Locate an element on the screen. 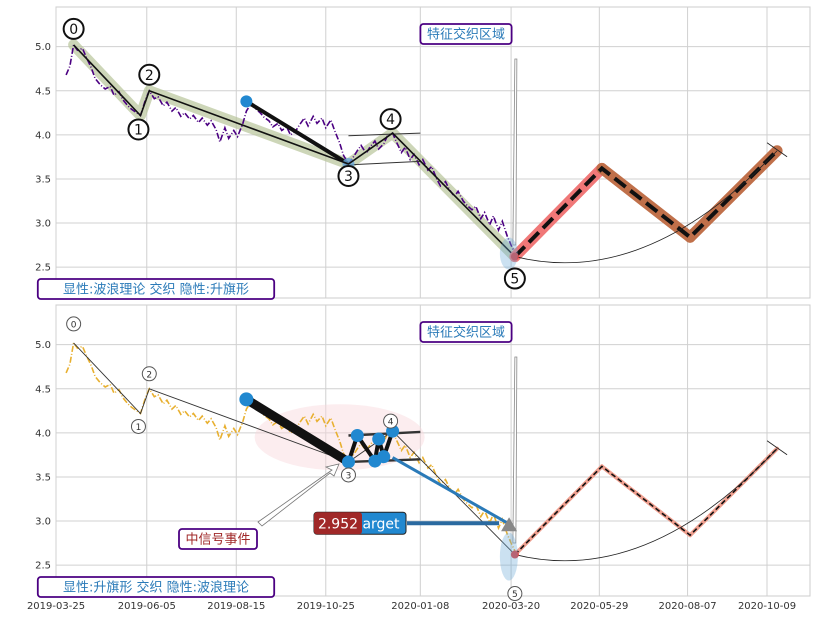 The image size is (816, 621). target-marker is located at coordinates (509, 524).